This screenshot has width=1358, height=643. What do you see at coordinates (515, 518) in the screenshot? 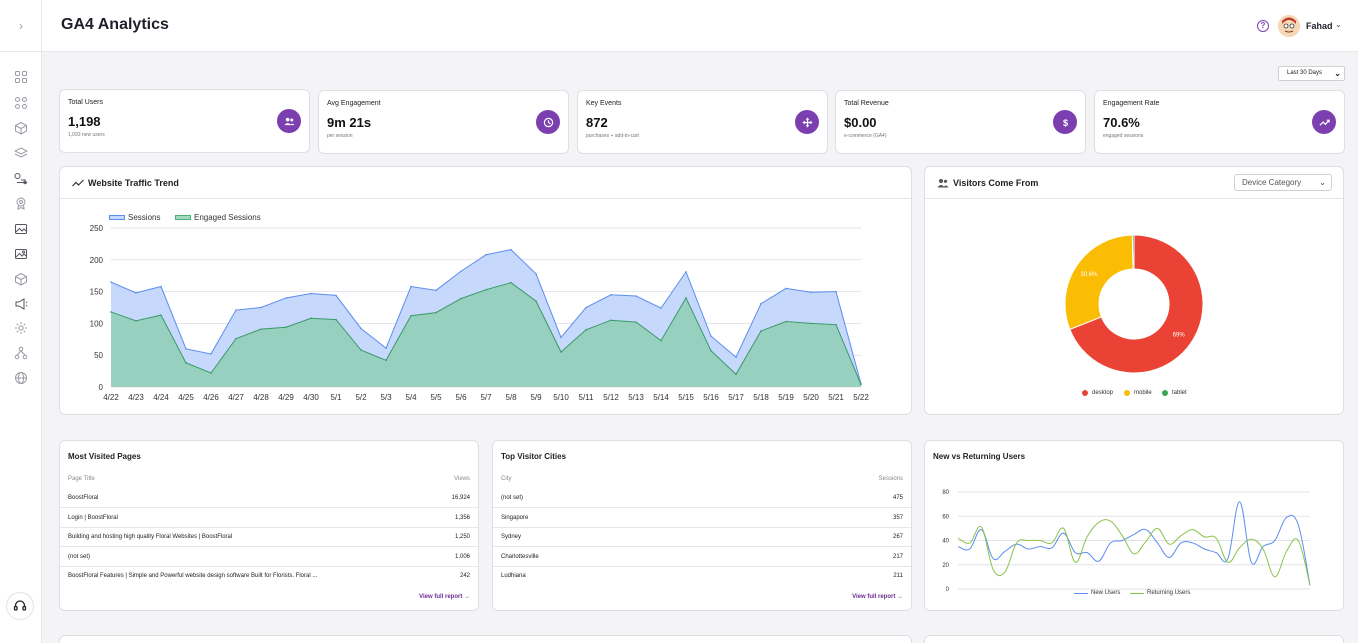
I see `cell-city: Singapore` at bounding box center [515, 518].